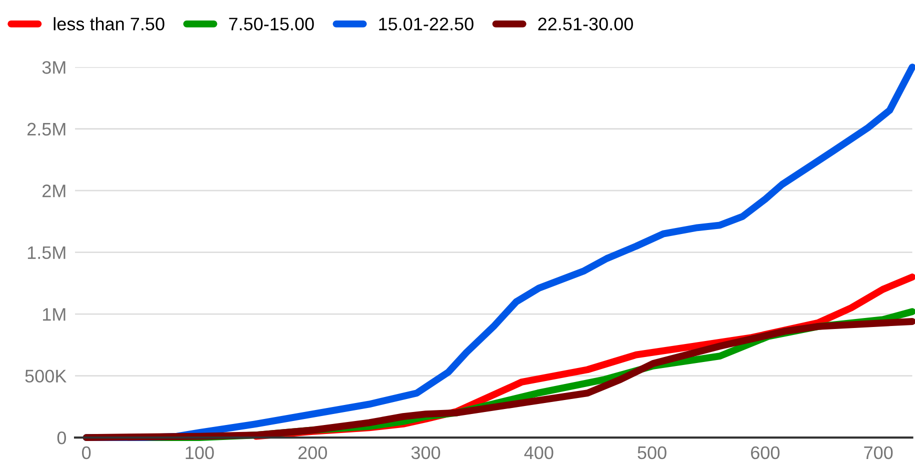 This screenshot has width=915, height=463. What do you see at coordinates (426, 24) in the screenshot?
I see `legend-label: 15.01-22.50` at bounding box center [426, 24].